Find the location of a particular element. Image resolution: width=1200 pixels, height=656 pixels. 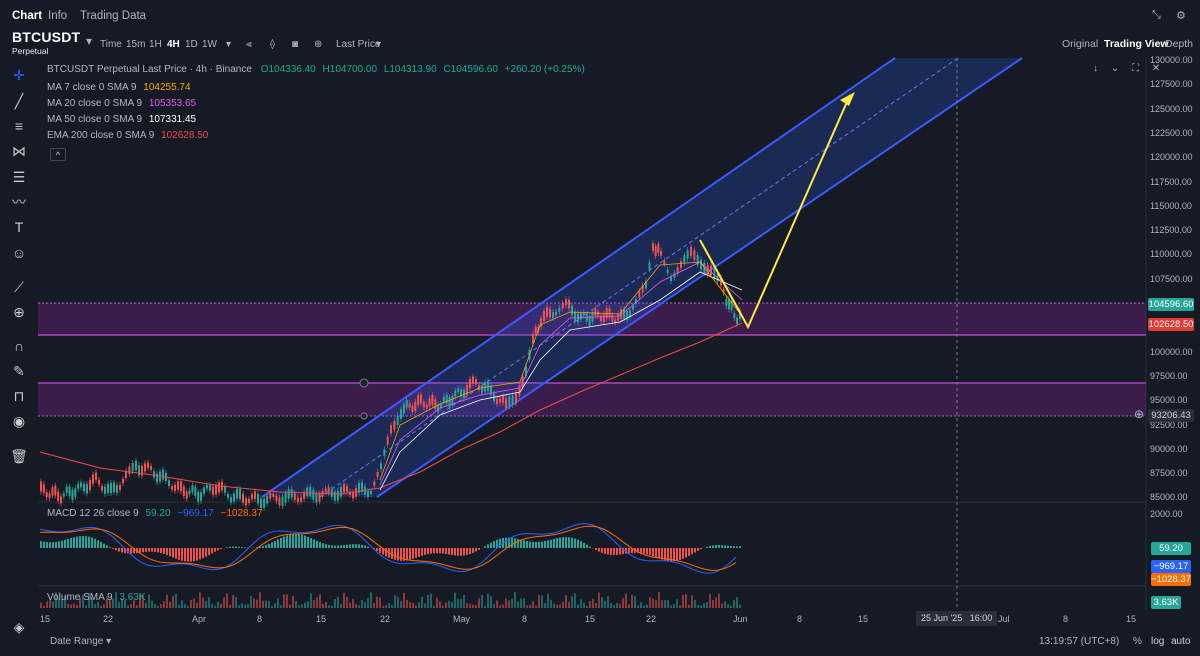

date-tick: 8 is located at coordinates (260, 619).